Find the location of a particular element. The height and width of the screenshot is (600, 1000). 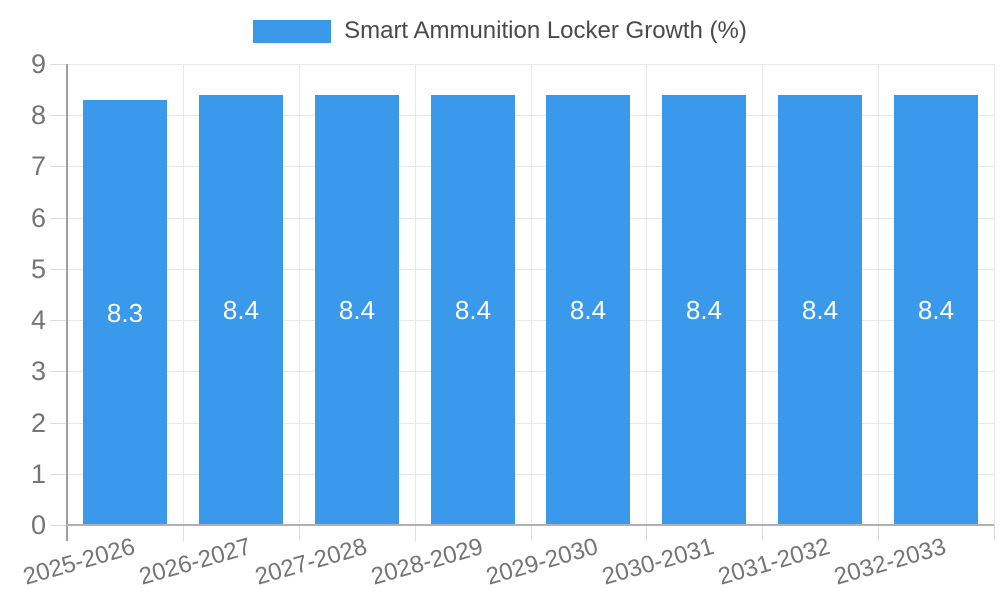

legend: Smart Ammunition Locker Growth (%) is located at coordinates (500, 31).